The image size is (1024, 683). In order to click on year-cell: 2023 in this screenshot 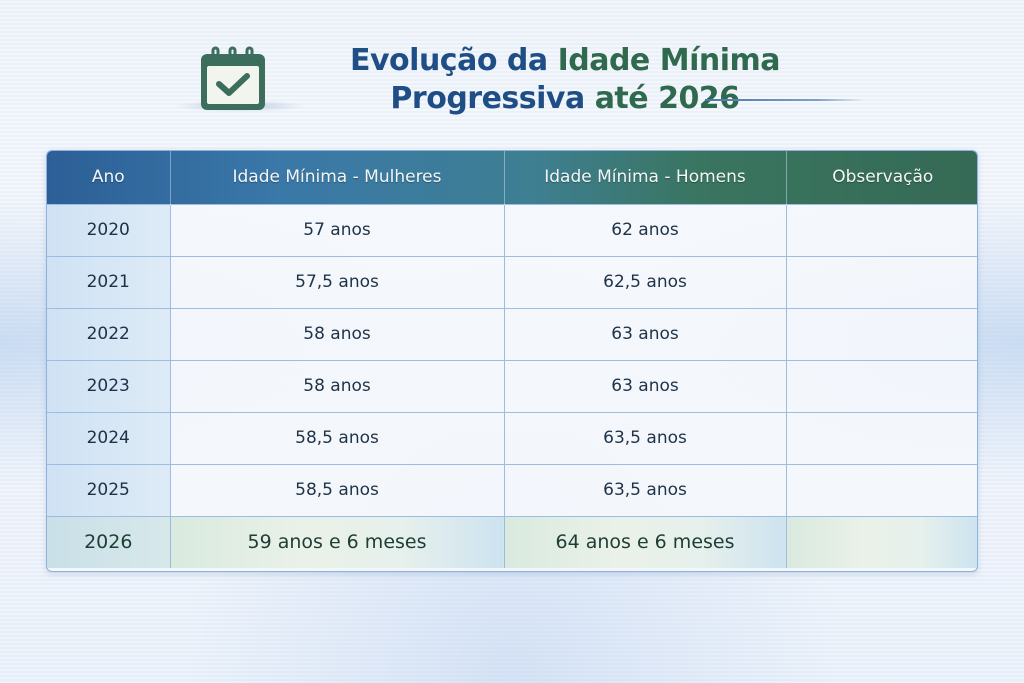, I will do `click(109, 385)`.